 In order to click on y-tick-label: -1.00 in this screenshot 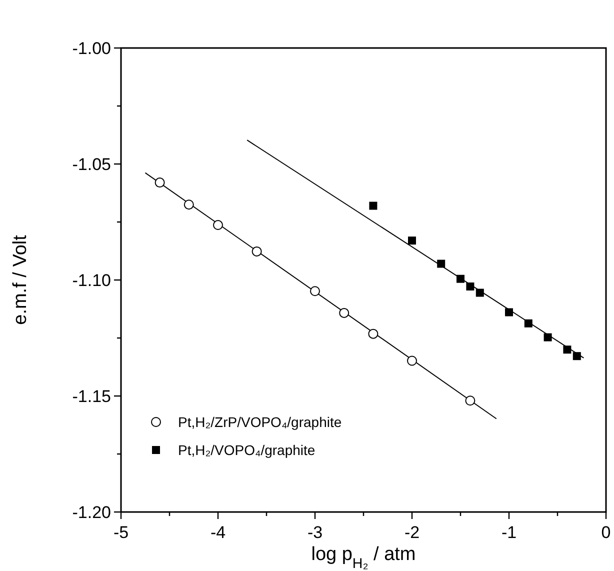, I will do `click(91, 48)`.